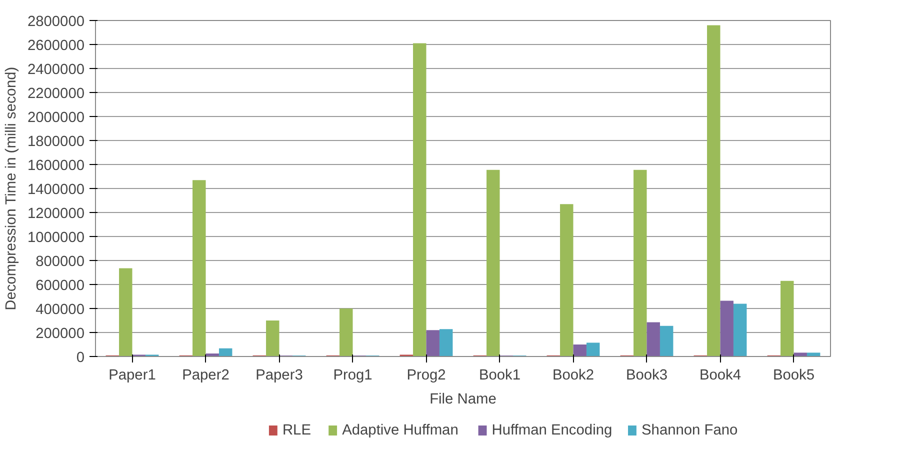  I want to click on x-tick-label: Prog1, so click(352, 376).